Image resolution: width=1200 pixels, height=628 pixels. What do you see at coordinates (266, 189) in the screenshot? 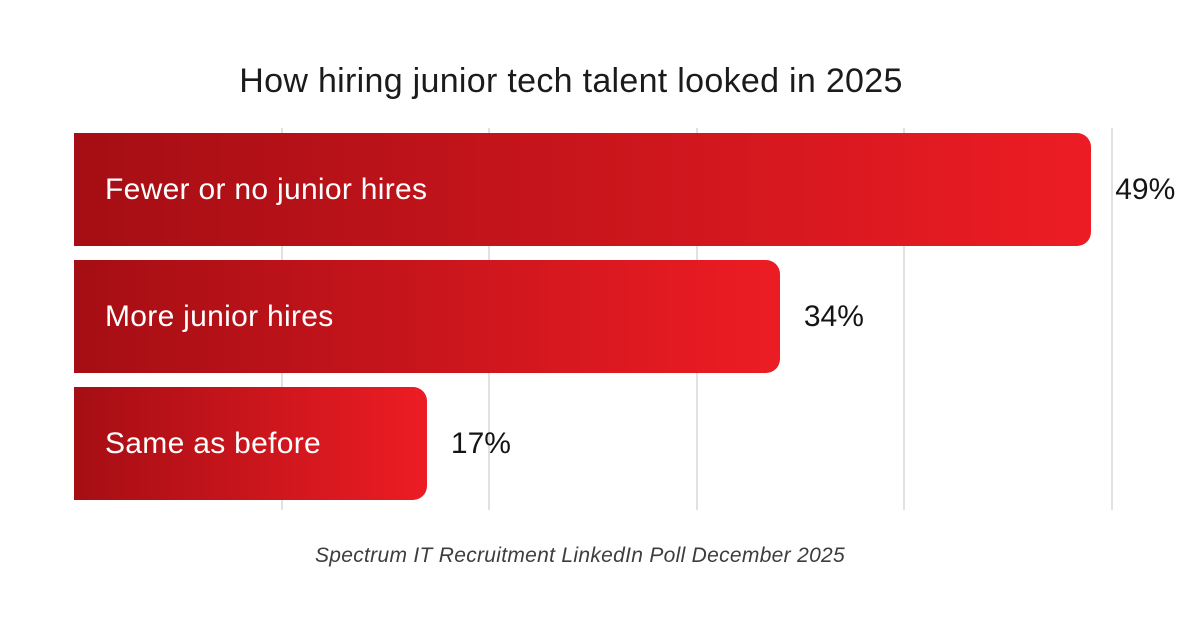
I see `bar-category-label: Fewer or no junior hires` at bounding box center [266, 189].